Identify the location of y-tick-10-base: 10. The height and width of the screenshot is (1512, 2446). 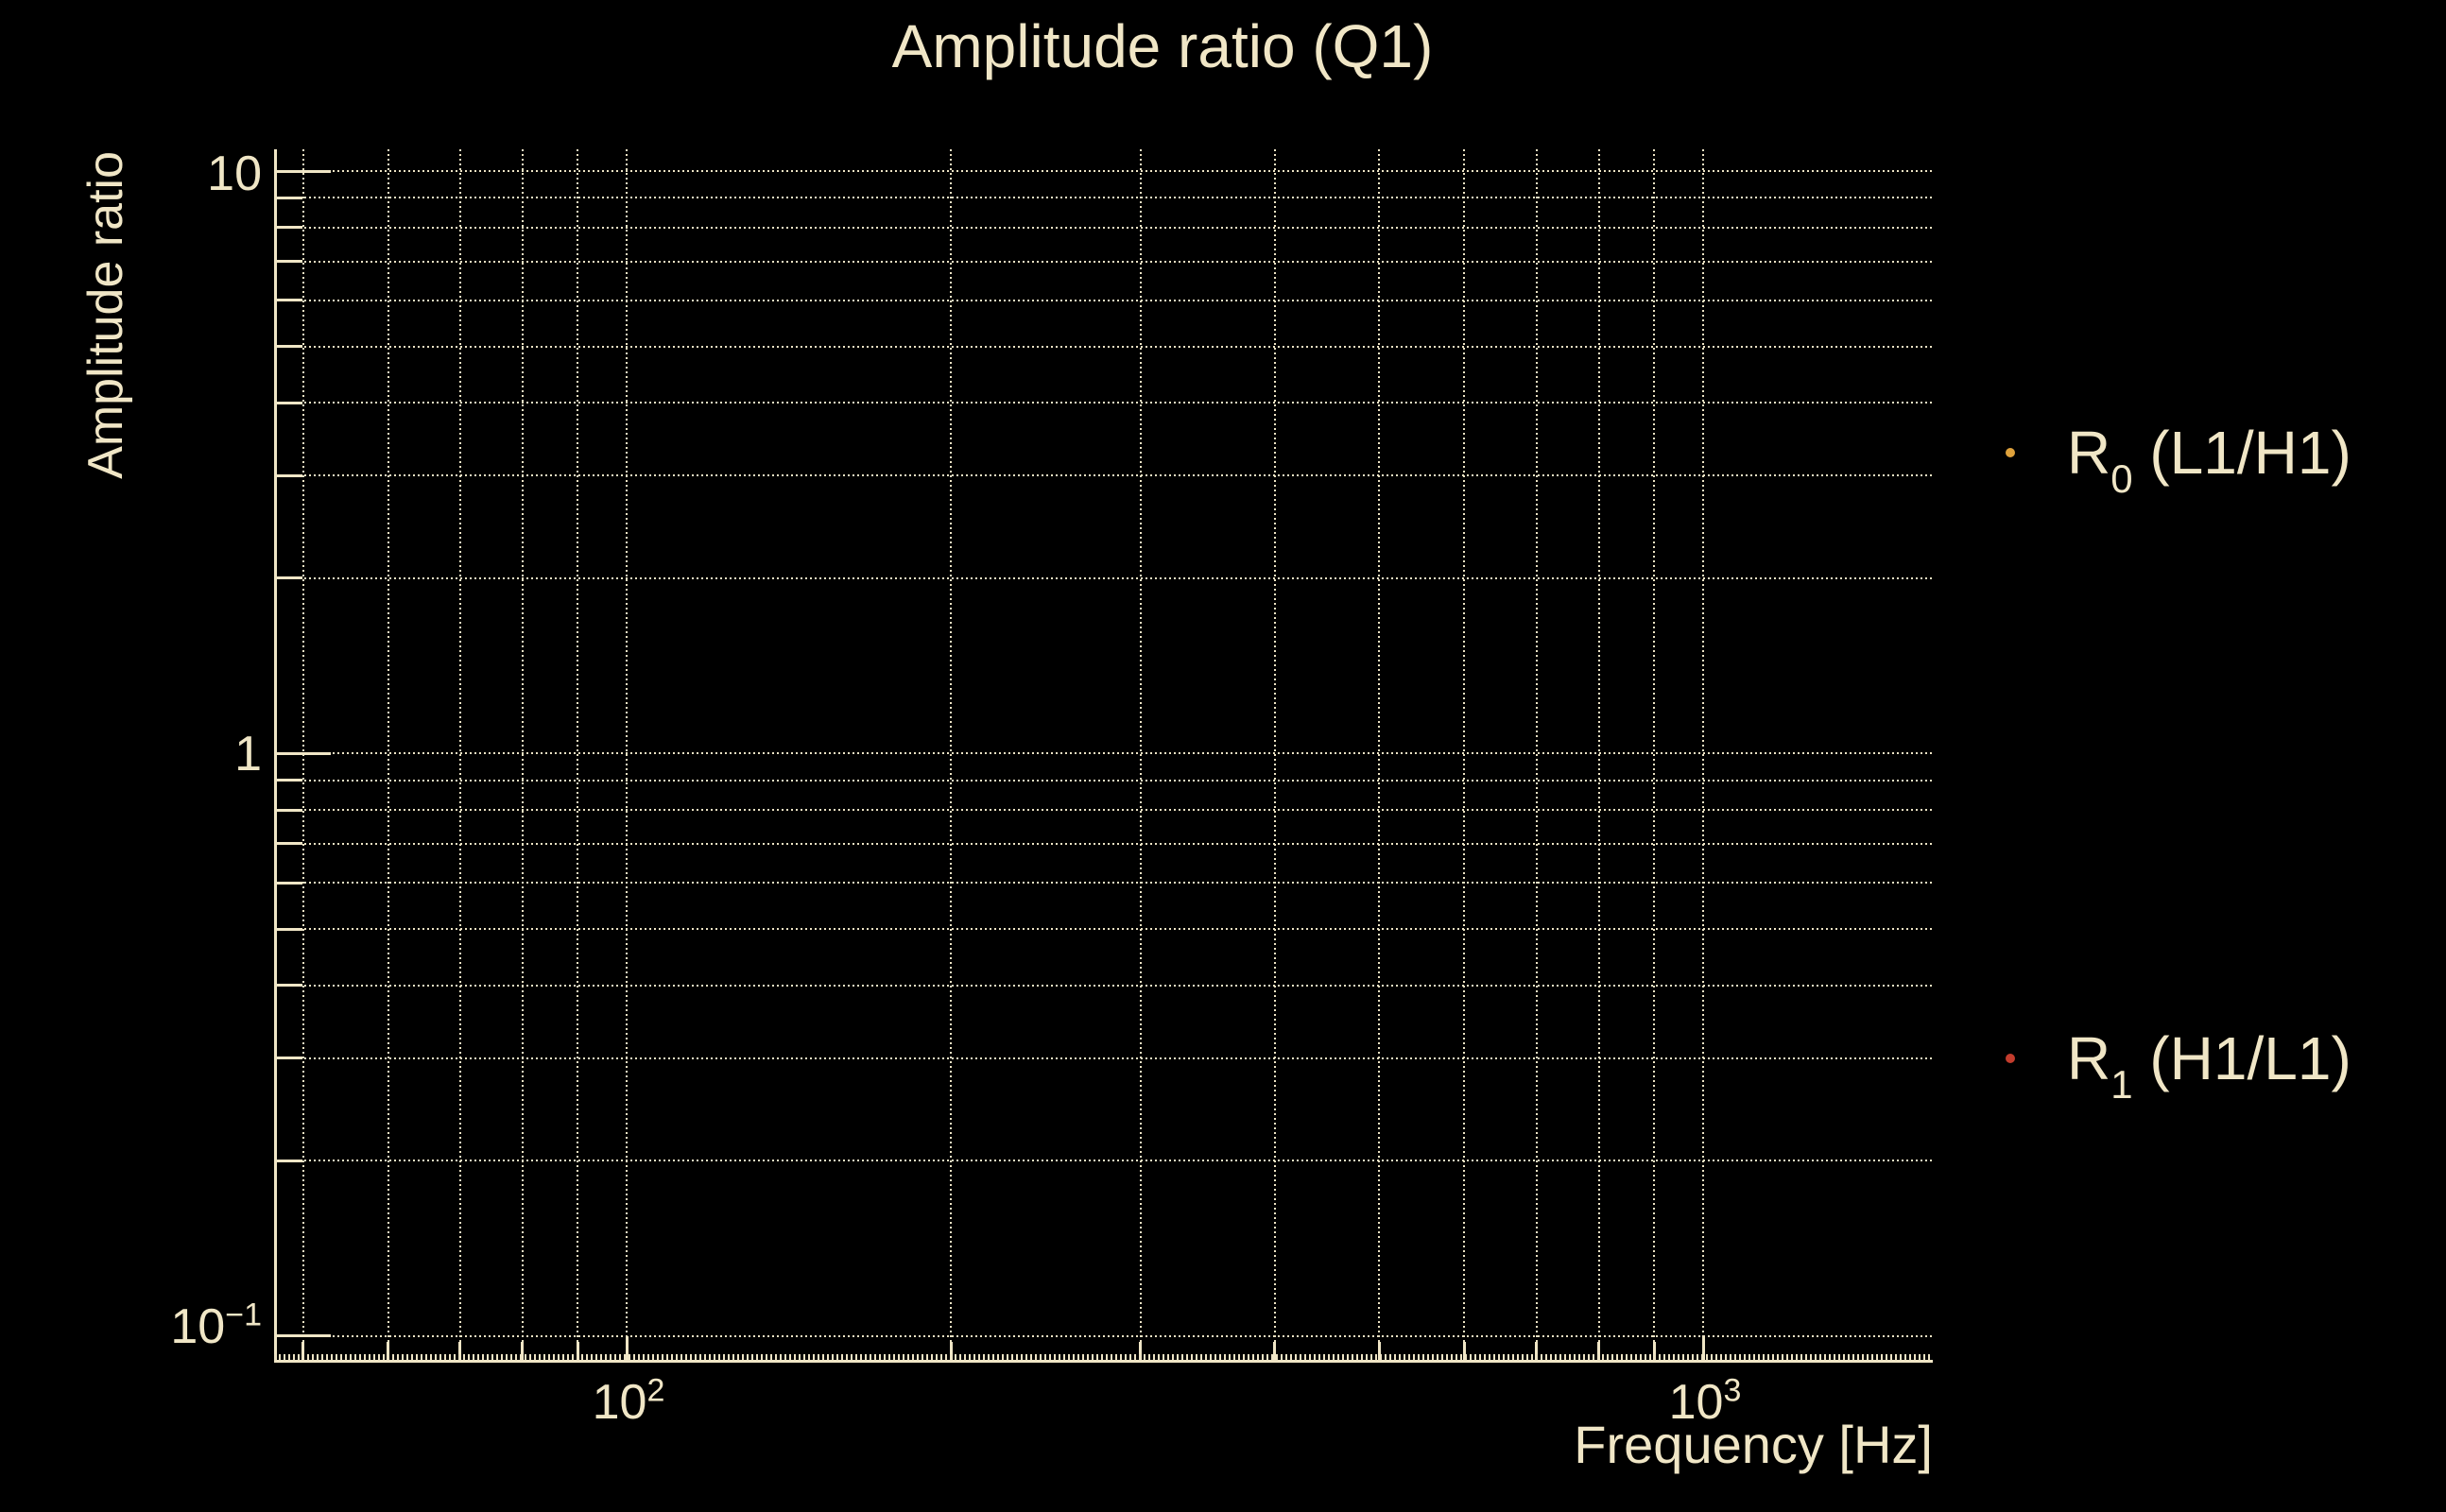
(235, 173).